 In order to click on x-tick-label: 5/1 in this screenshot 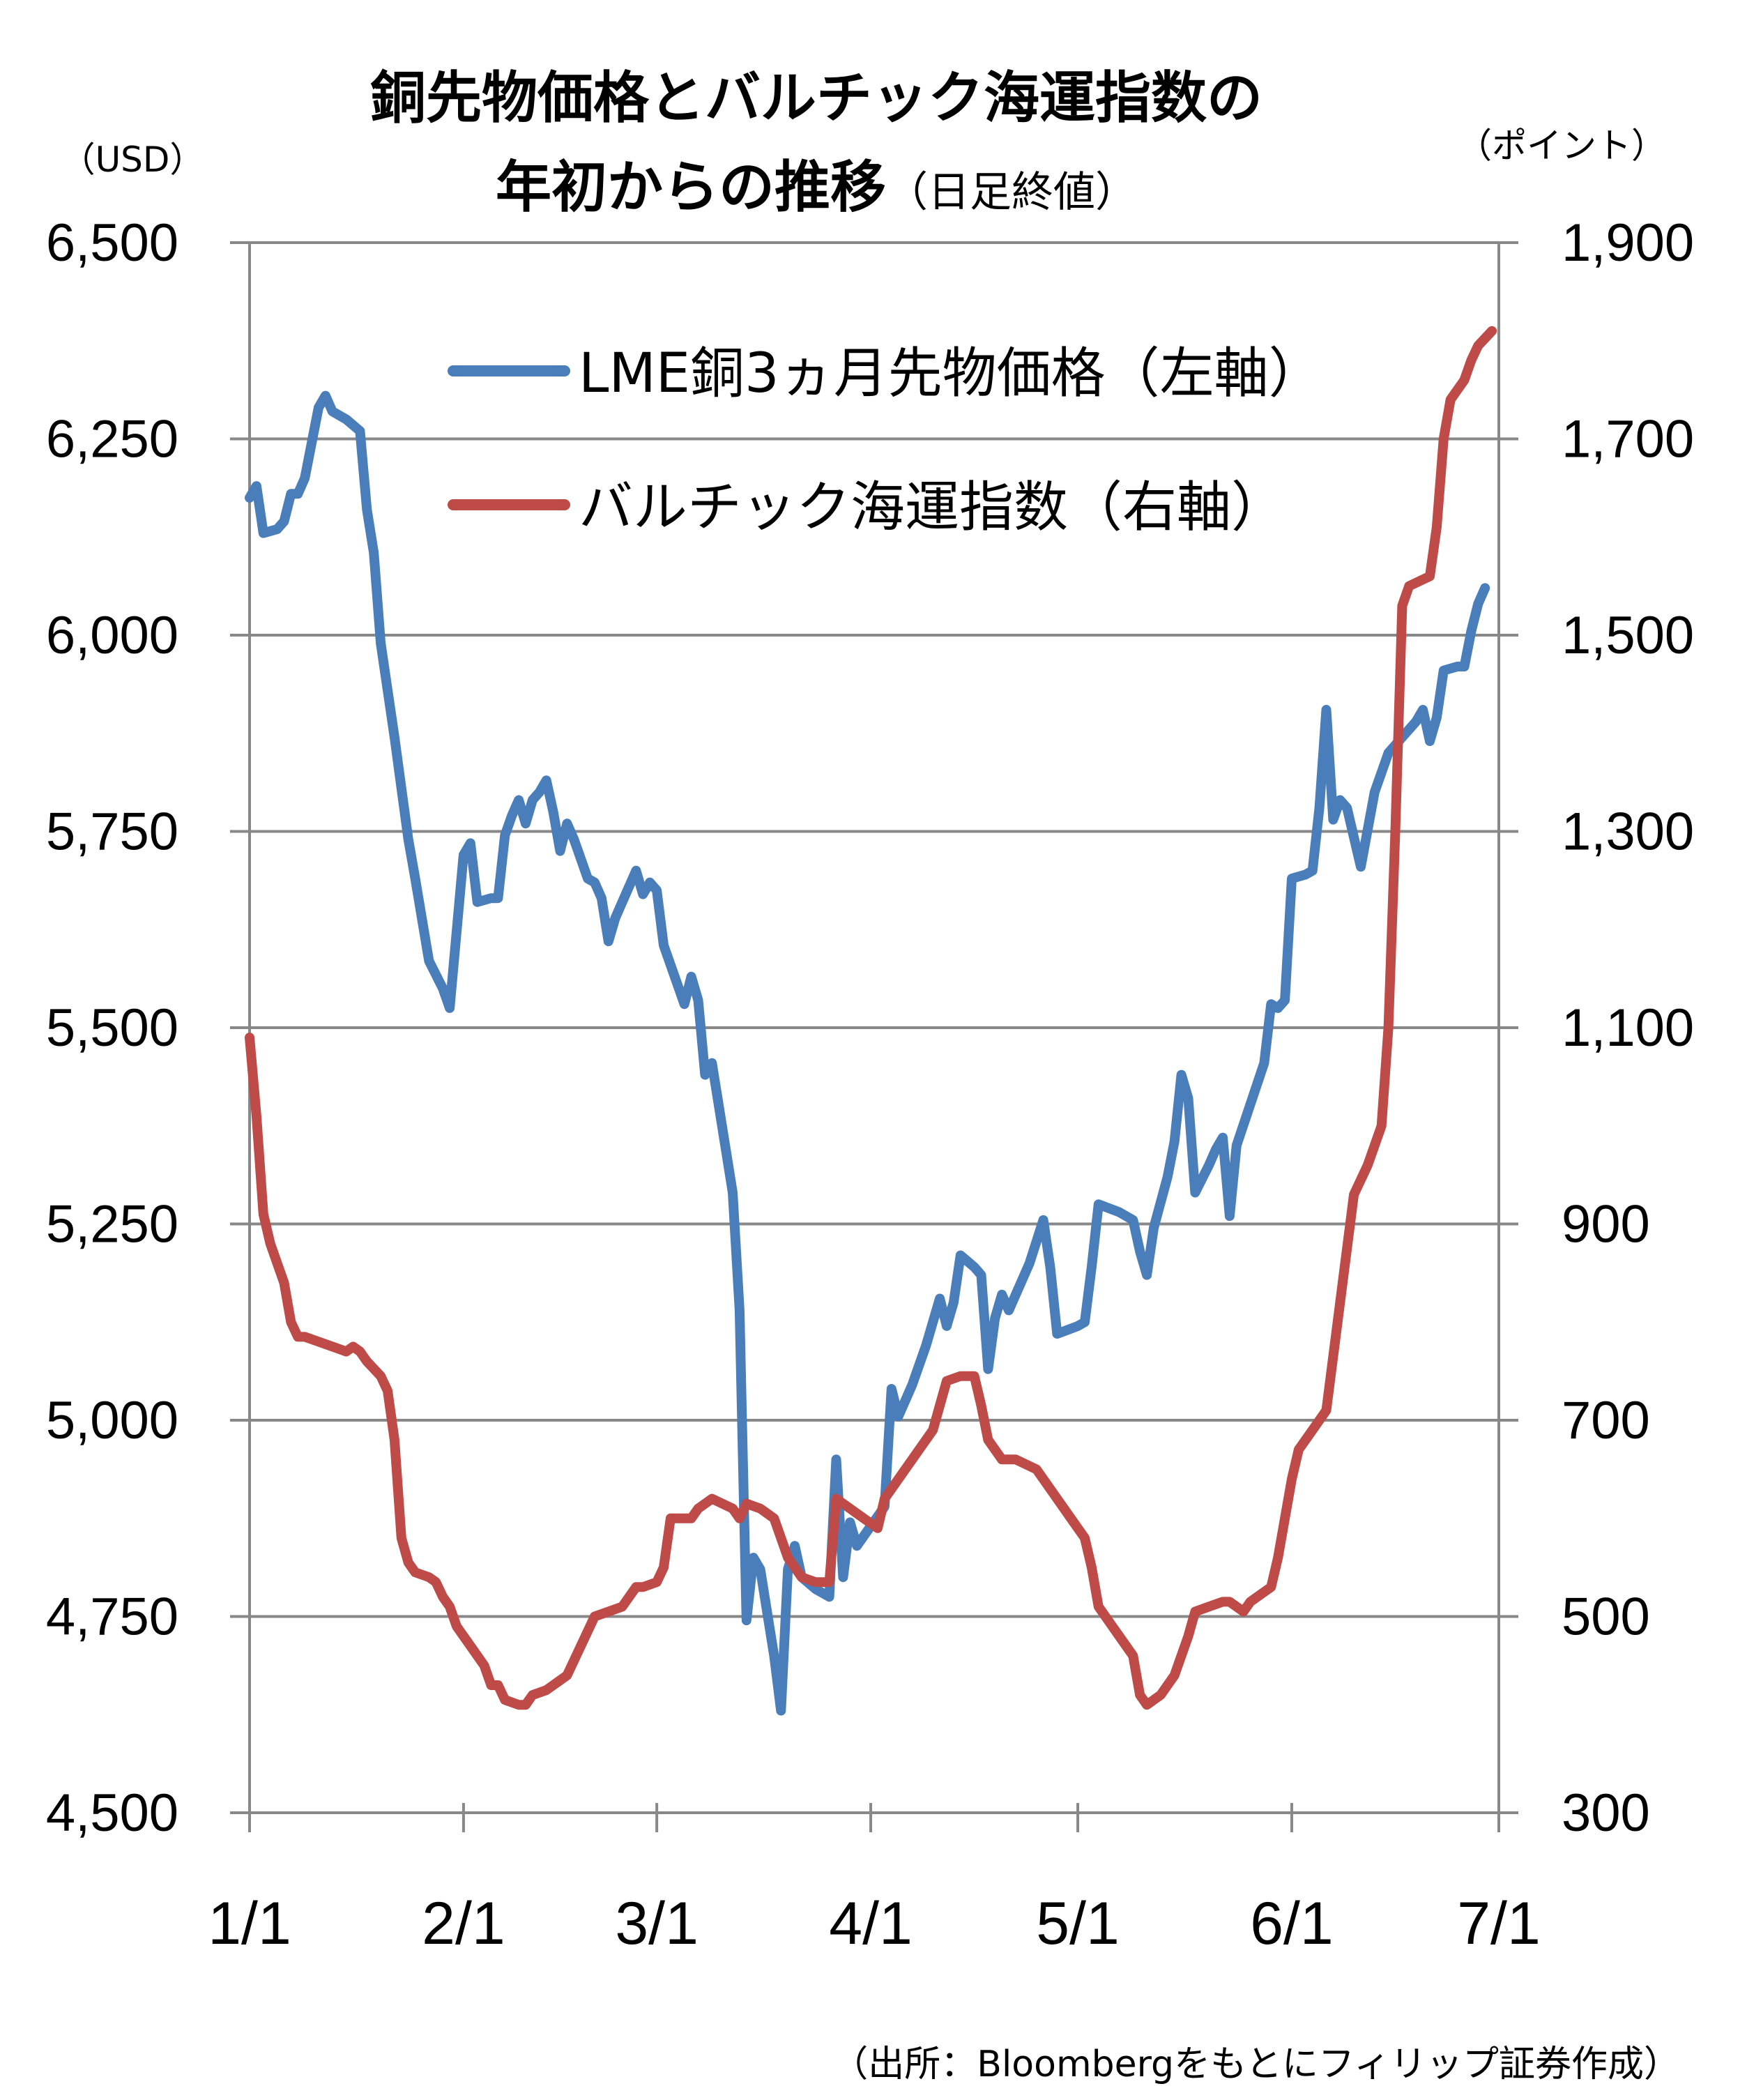, I will do `click(1078, 1924)`.